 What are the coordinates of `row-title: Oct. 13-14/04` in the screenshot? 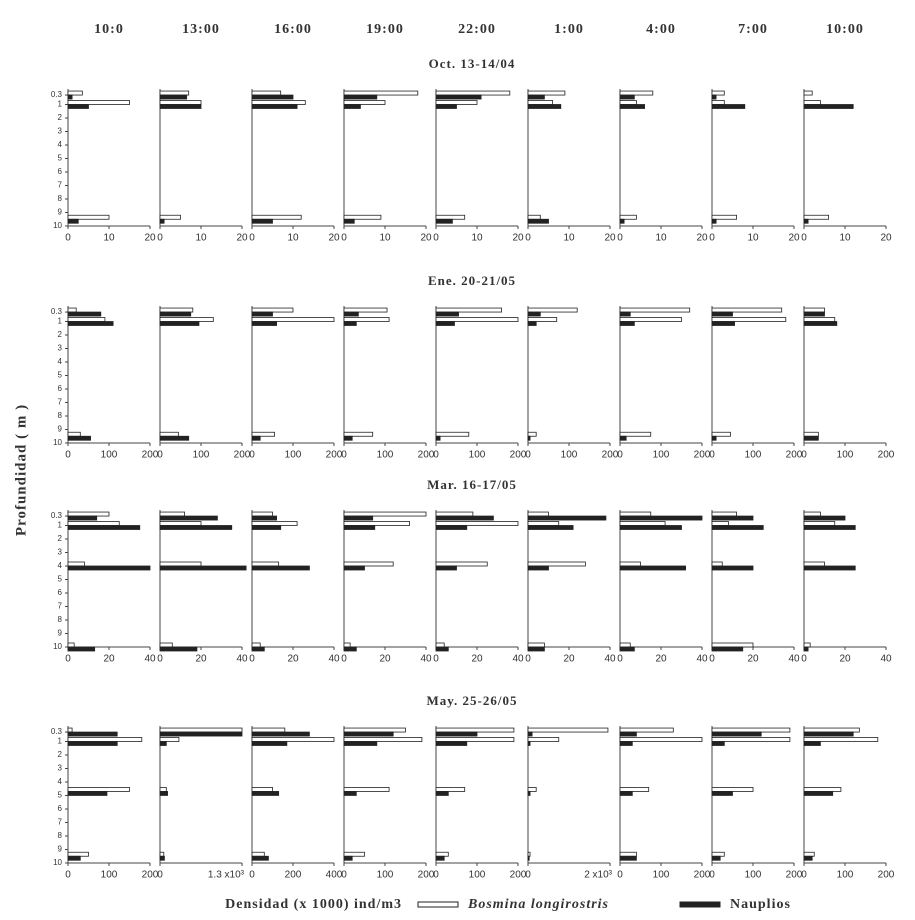 It's located at (472, 63).